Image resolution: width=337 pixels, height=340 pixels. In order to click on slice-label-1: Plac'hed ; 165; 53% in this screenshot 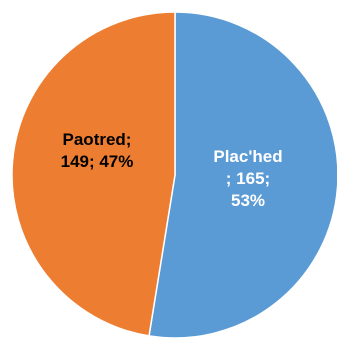, I will do `click(247, 178)`.